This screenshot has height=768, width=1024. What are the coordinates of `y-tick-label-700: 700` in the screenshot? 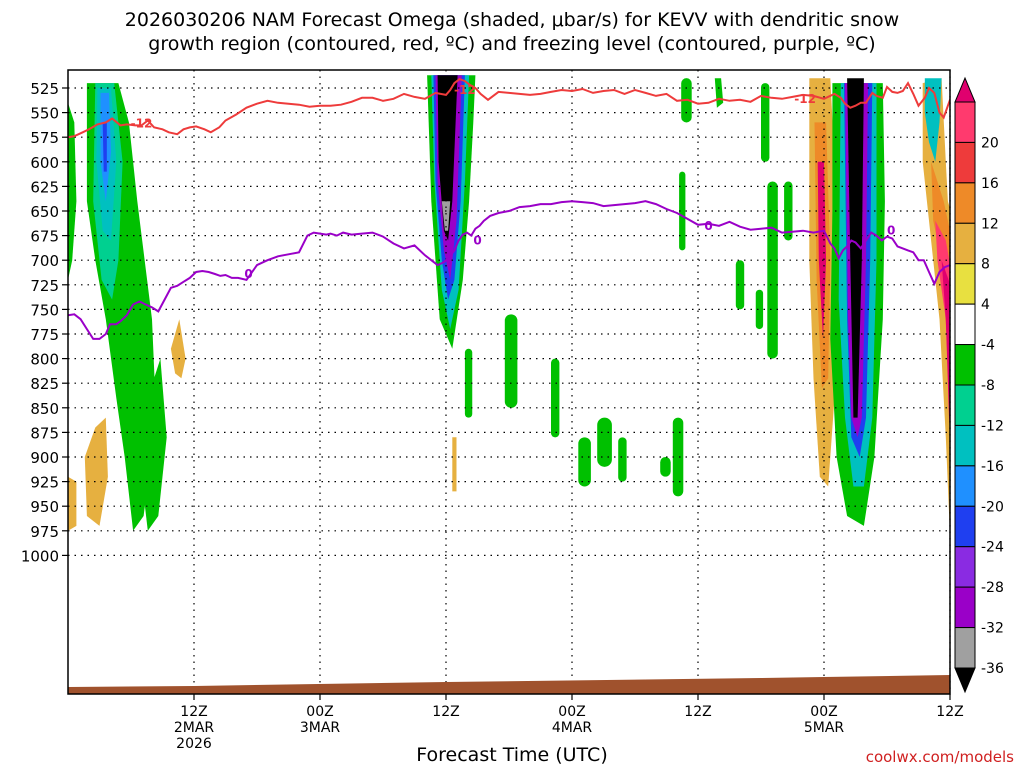 It's located at (44, 261).